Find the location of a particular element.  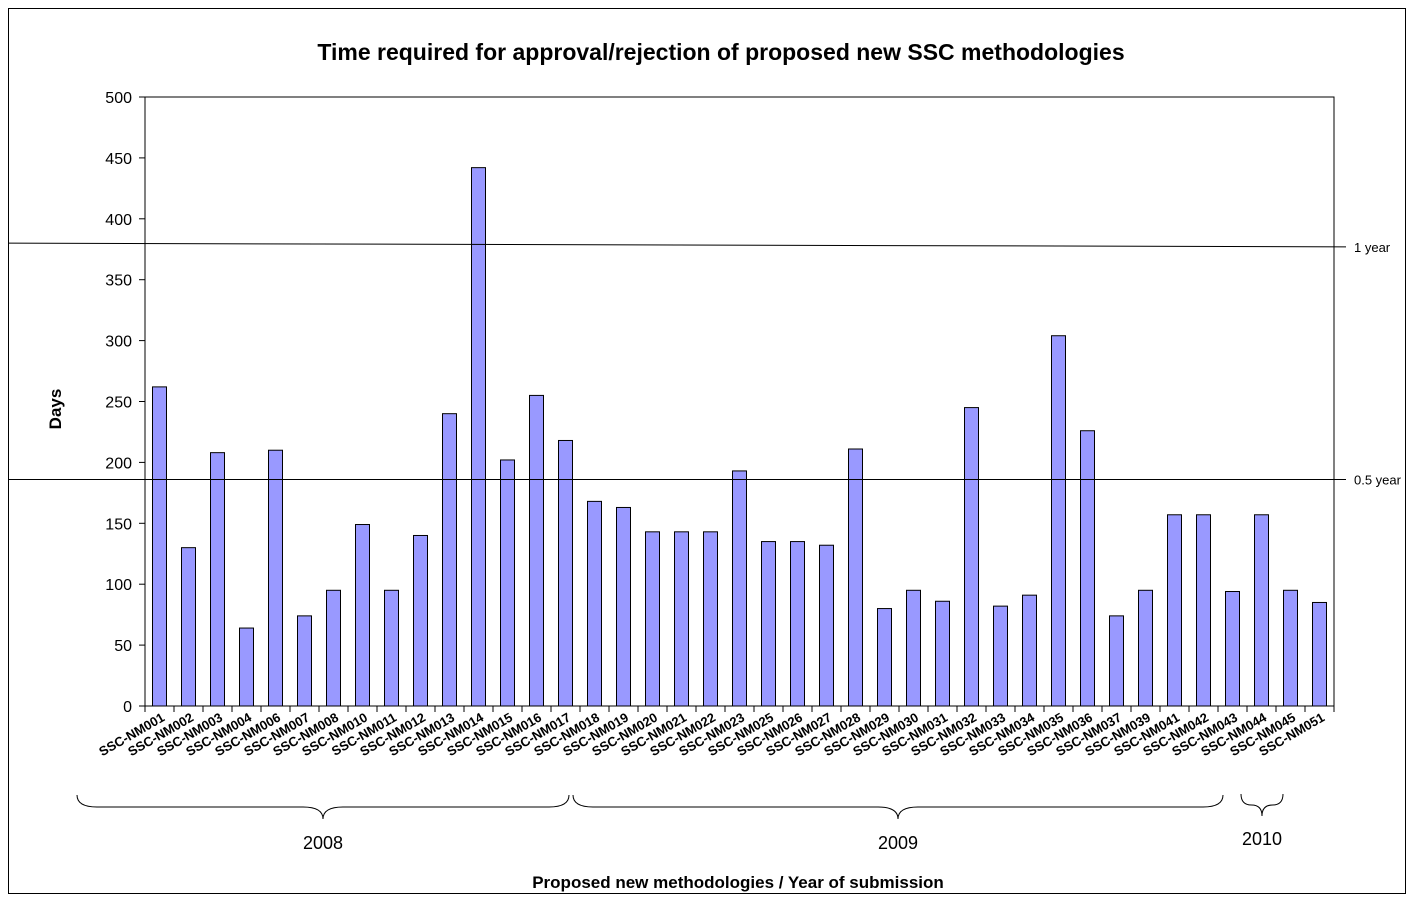

y-tick-label: 250 is located at coordinates (118, 403).